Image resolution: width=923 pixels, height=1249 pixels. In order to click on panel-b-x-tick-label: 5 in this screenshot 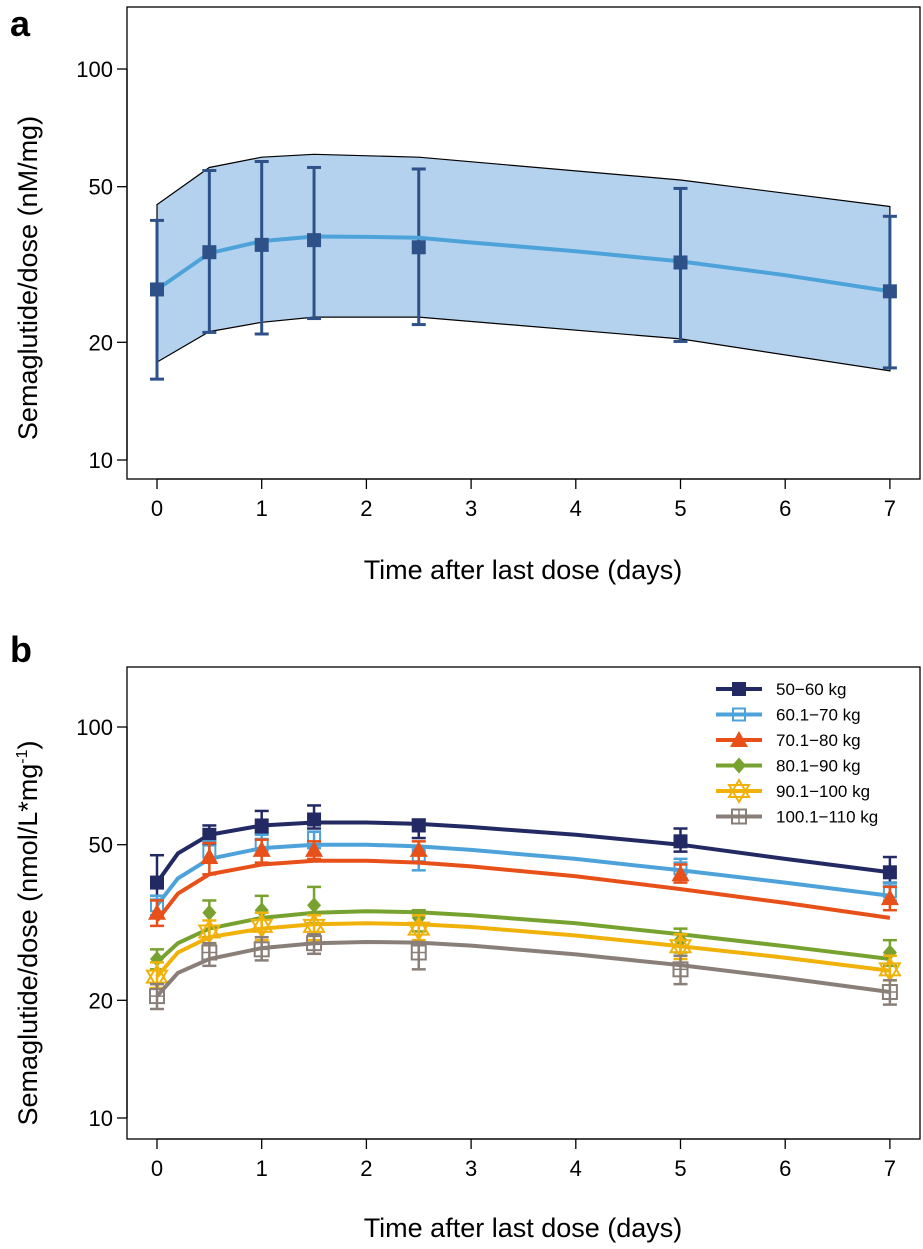, I will do `click(680, 1168)`.